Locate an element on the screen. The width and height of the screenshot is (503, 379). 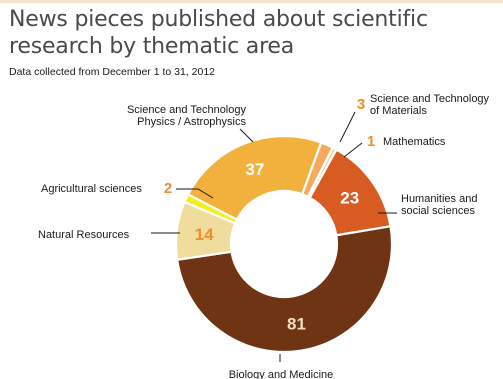
category-label-natural-resources: Natural Resources is located at coordinates (84, 235).